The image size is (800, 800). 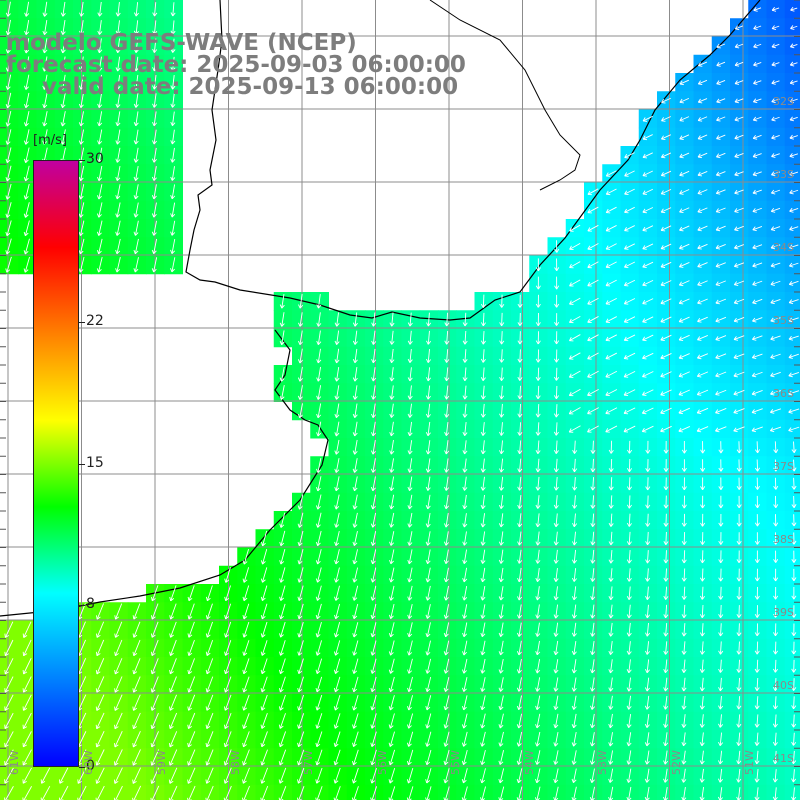 What do you see at coordinates (250, 87) in the screenshot?
I see `valid-date: valid date: 2025-09-13 06:00:00` at bounding box center [250, 87].